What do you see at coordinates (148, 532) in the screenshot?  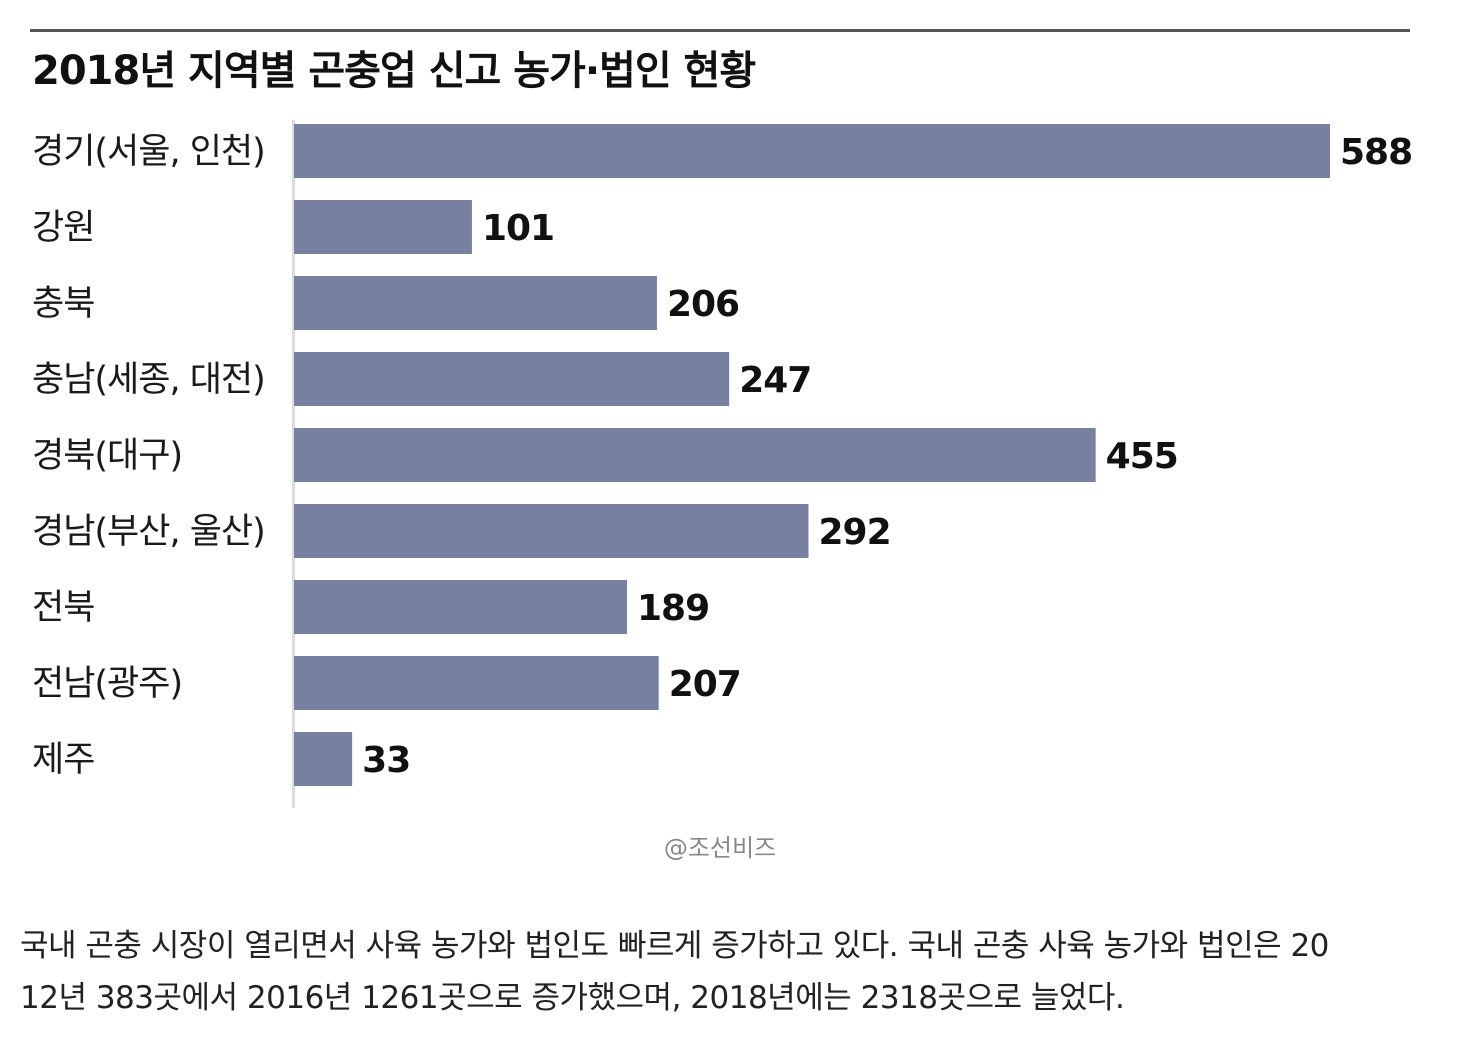 I see `category-label: 경남(부산, 울산)` at bounding box center [148, 532].